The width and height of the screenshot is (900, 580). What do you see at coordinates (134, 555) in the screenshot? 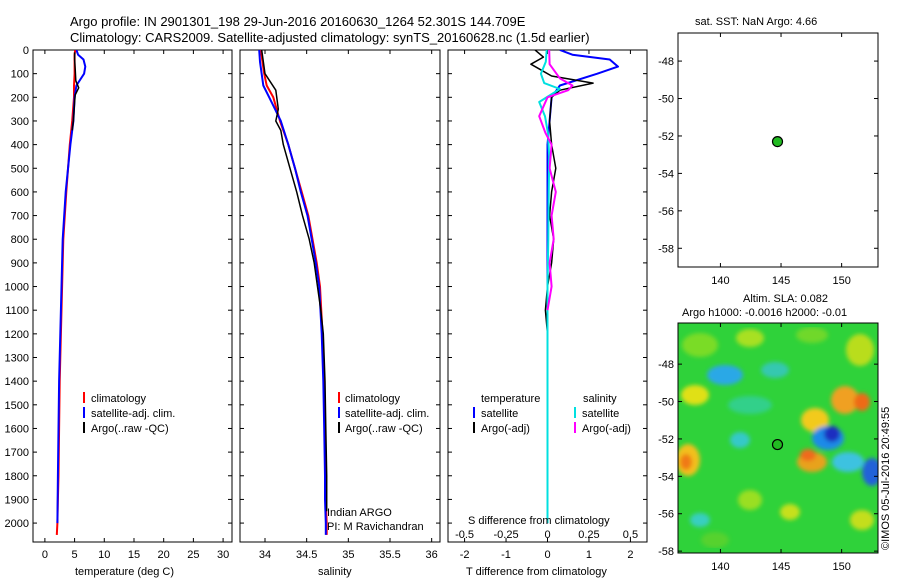
I see `x-tick-label: 15` at bounding box center [134, 555].